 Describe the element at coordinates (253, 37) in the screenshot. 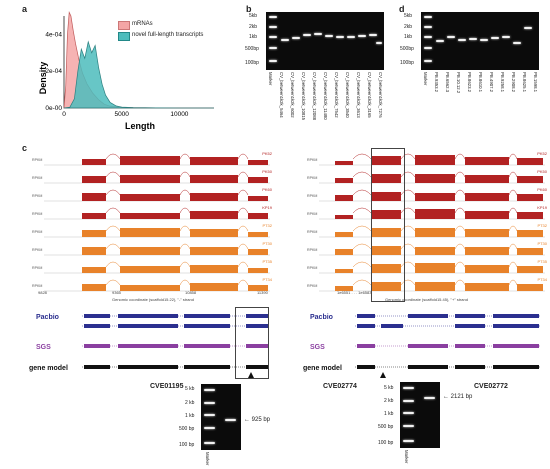

I see `gel-b-ladder-1kb: 1kb` at that location.